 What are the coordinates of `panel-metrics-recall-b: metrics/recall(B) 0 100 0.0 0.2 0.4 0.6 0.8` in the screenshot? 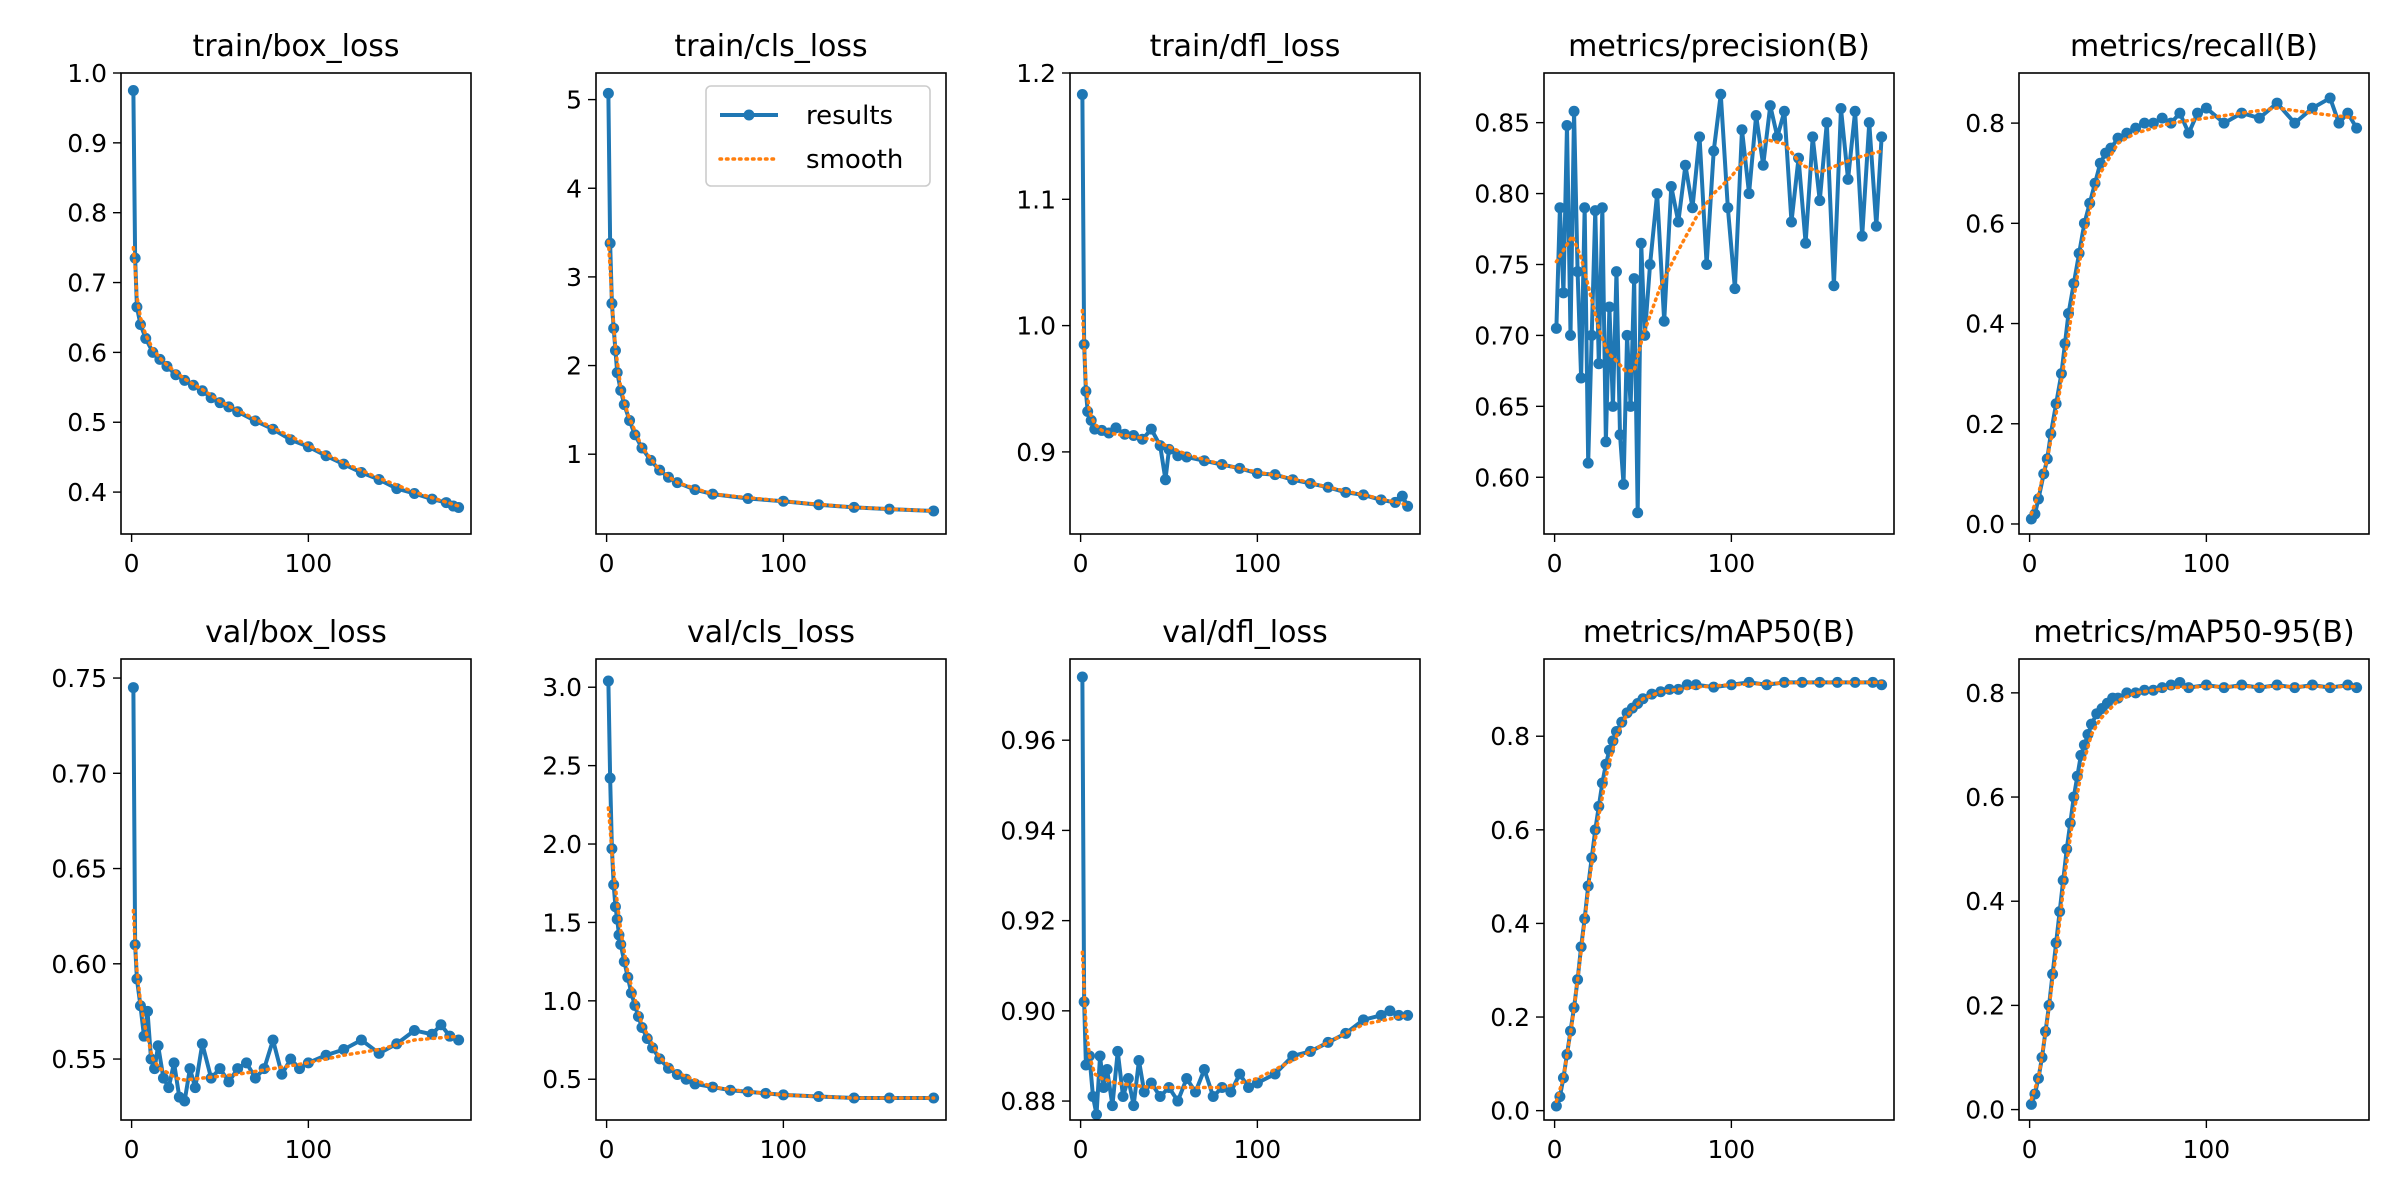 It's located at (2167, 303).